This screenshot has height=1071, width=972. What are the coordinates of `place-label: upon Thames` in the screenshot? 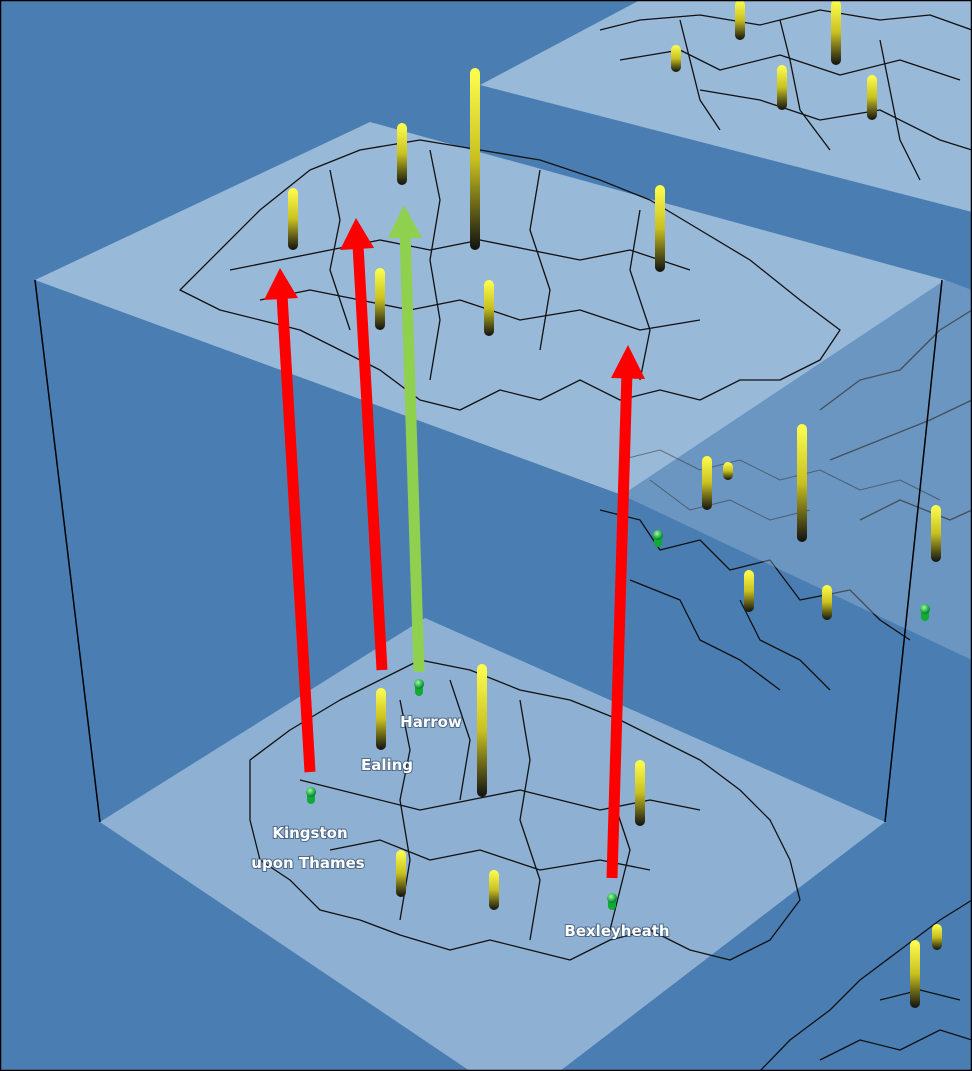 It's located at (307, 863).